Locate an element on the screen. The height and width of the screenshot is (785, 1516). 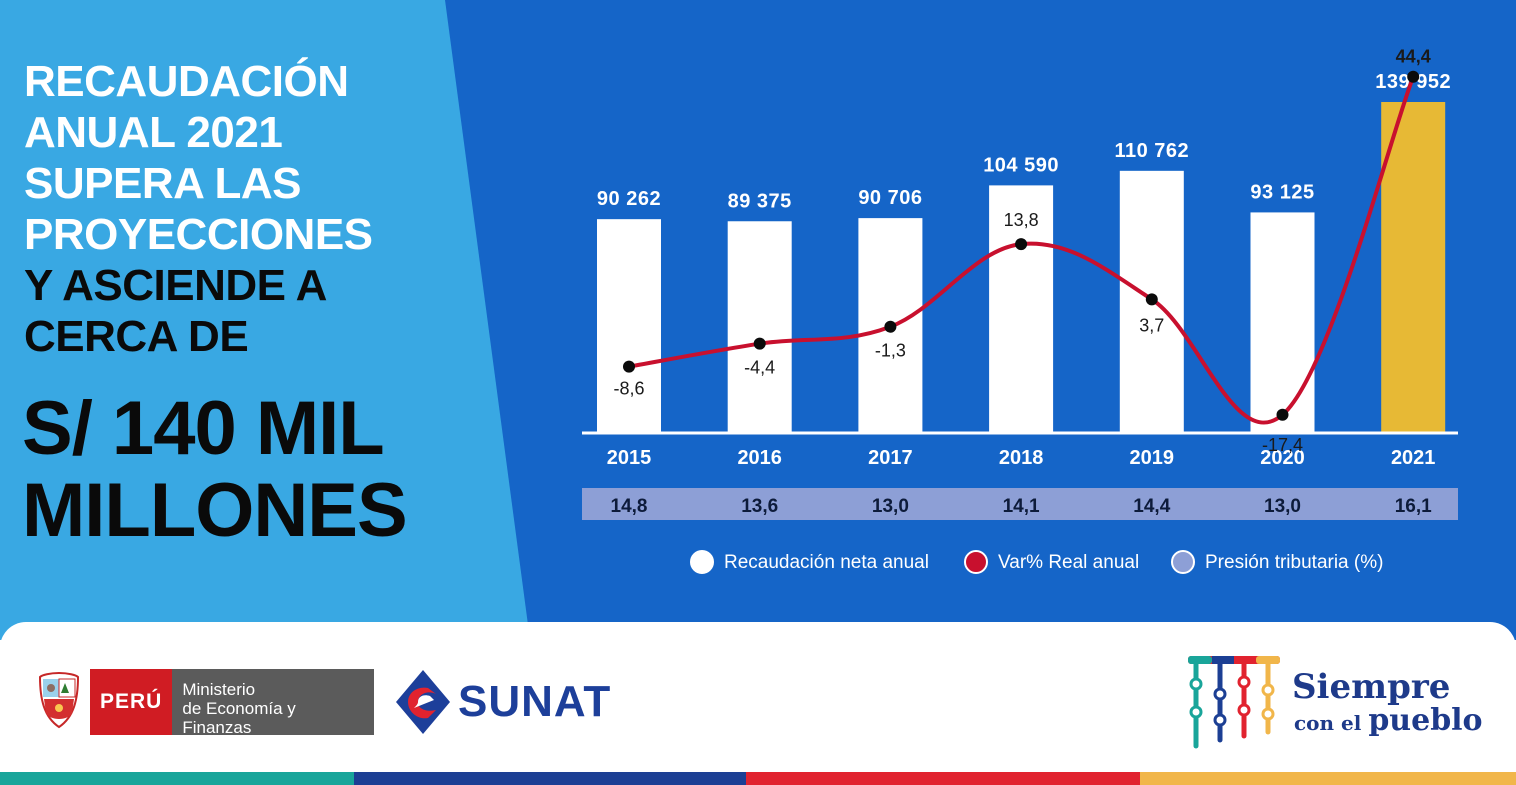
legend-pressure-label: Presión tributaria (%) is located at coordinates (1294, 562).